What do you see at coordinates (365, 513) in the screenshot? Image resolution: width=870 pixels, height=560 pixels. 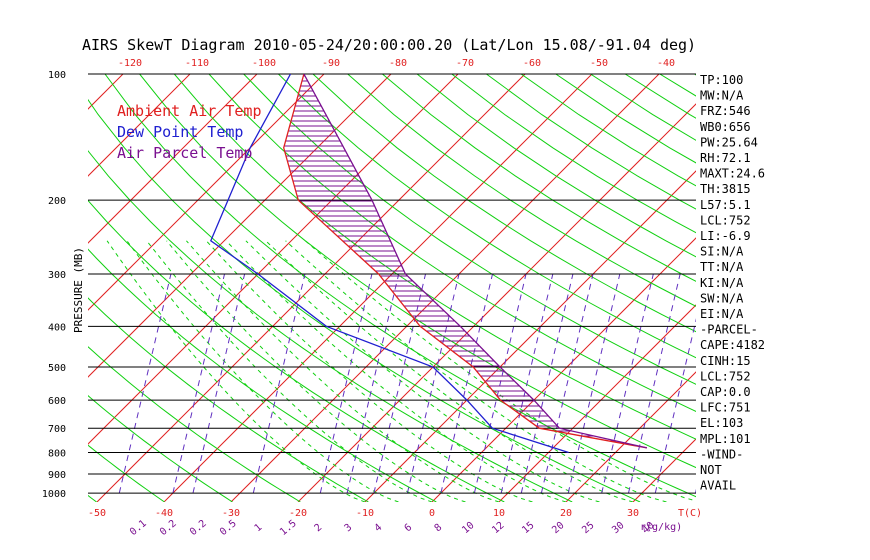 I see `bottom-temp-tick-label: -10` at bounding box center [365, 513].